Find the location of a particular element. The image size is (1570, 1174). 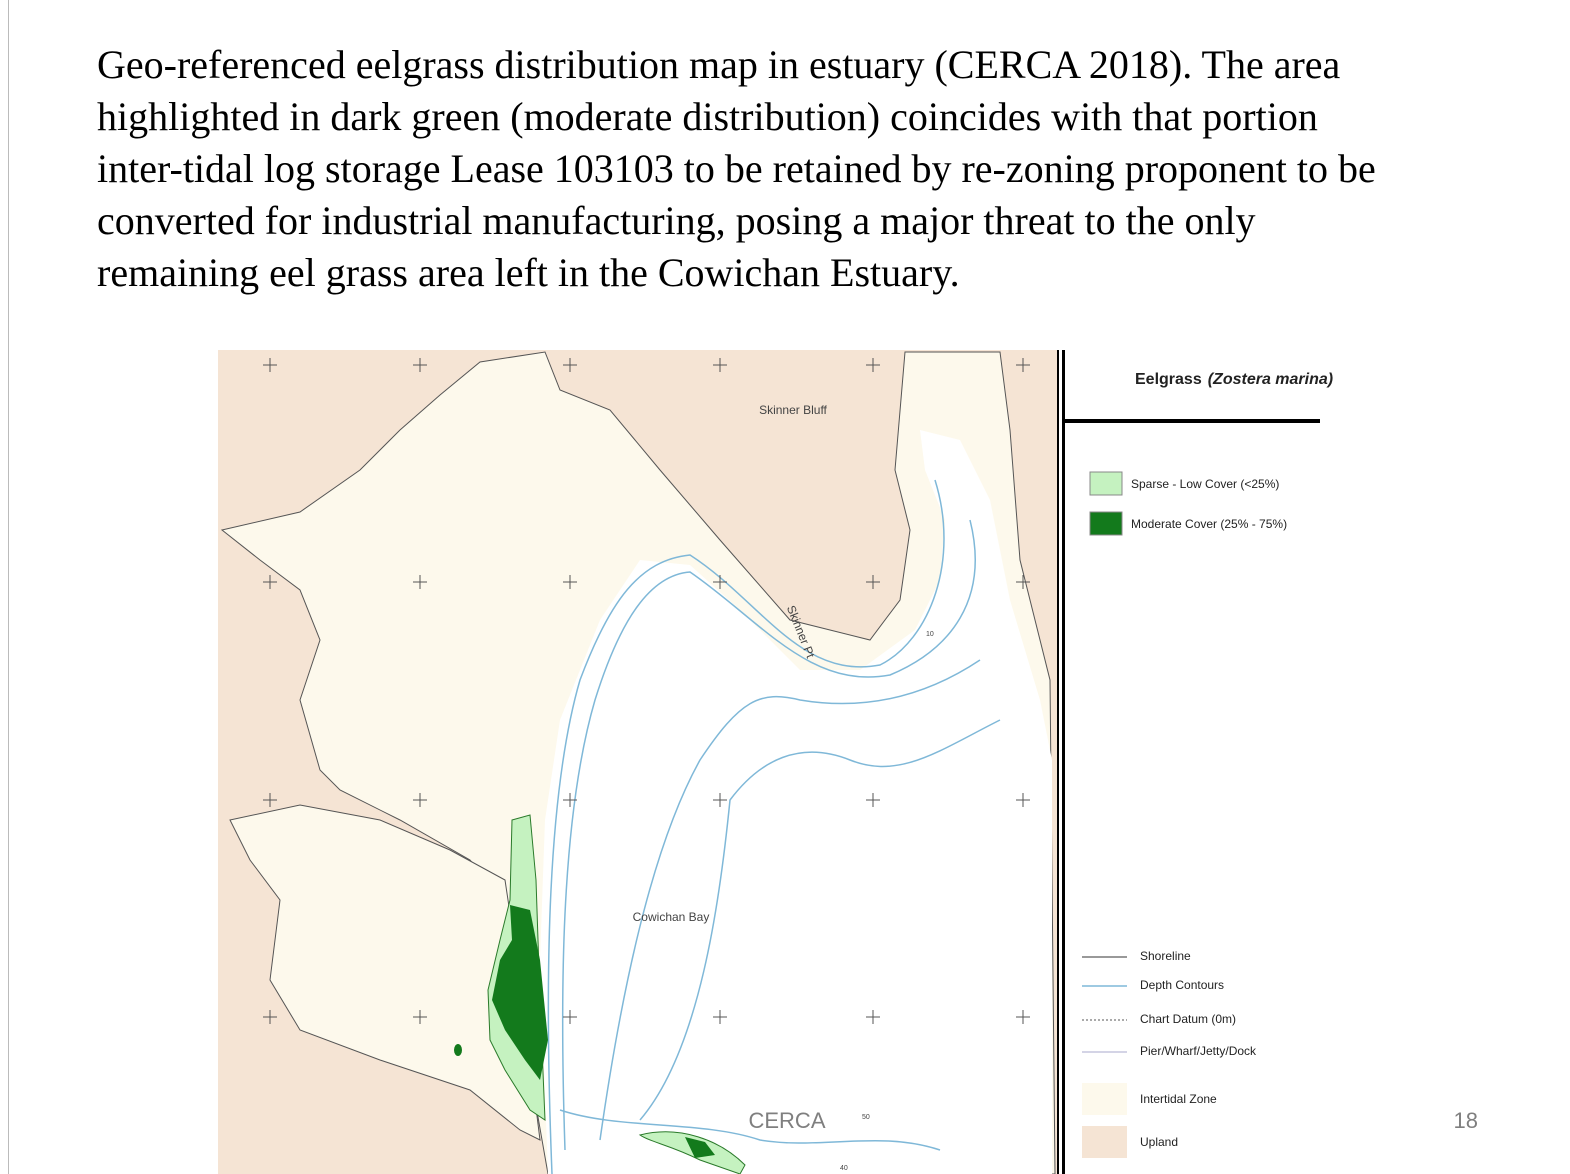

intertidal-zone is located at coordinates (385, 972).